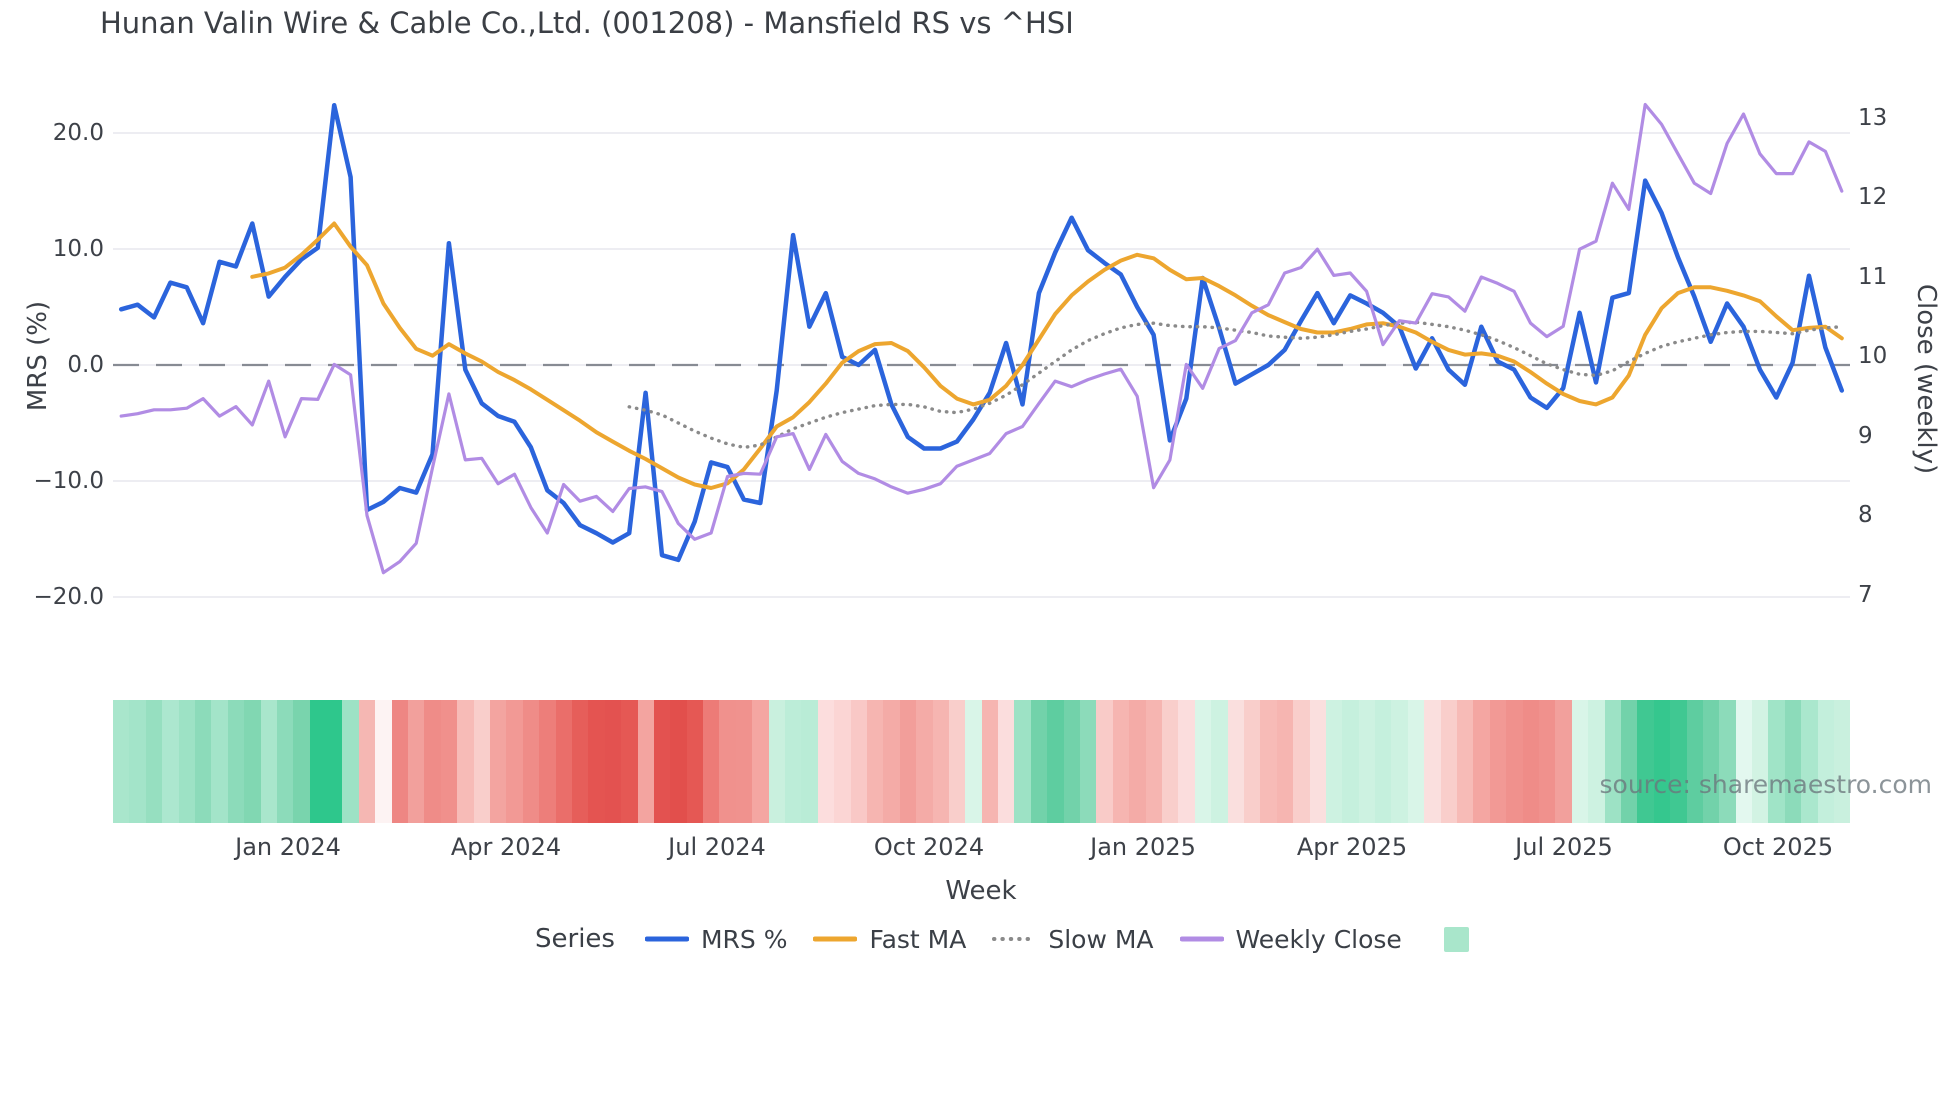 Image resolution: width=1960 pixels, height=1102 pixels. I want to click on source-watermark: source: sharemaestro.com, so click(1766, 784).